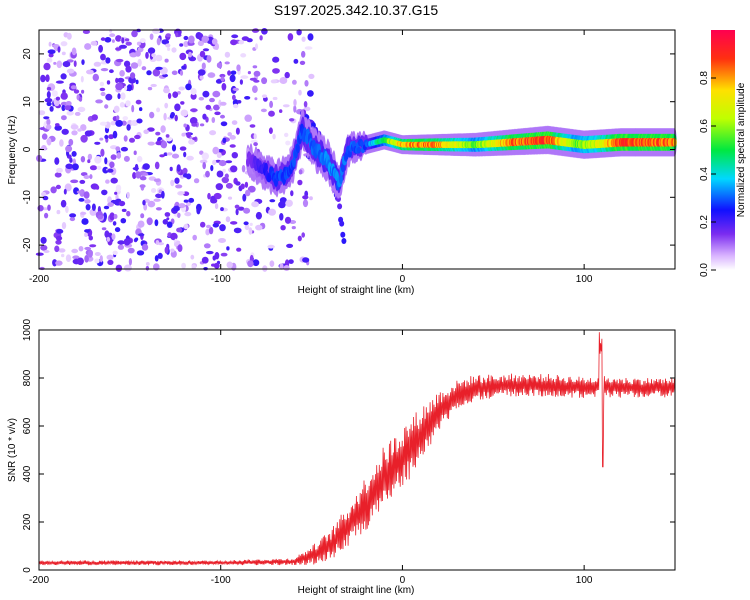 This screenshot has width=750, height=600. What do you see at coordinates (356, 590) in the screenshot?
I see `snr-x-label: Height of straight line (km)` at bounding box center [356, 590].